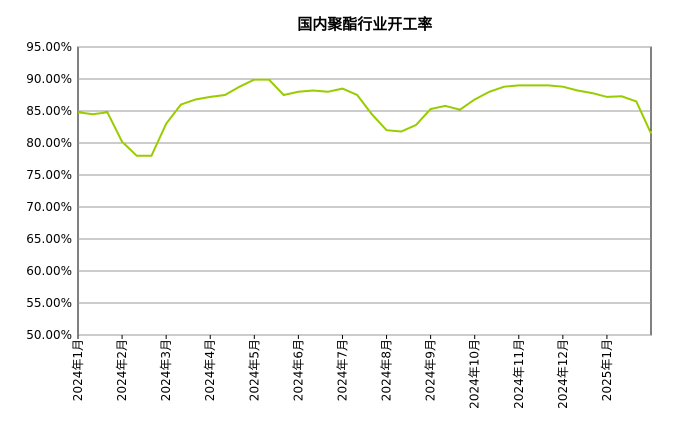 This screenshot has width=673, height=439. What do you see at coordinates (364, 24) in the screenshot?
I see `chart-title: 国内聚酯行业开工率` at bounding box center [364, 24].